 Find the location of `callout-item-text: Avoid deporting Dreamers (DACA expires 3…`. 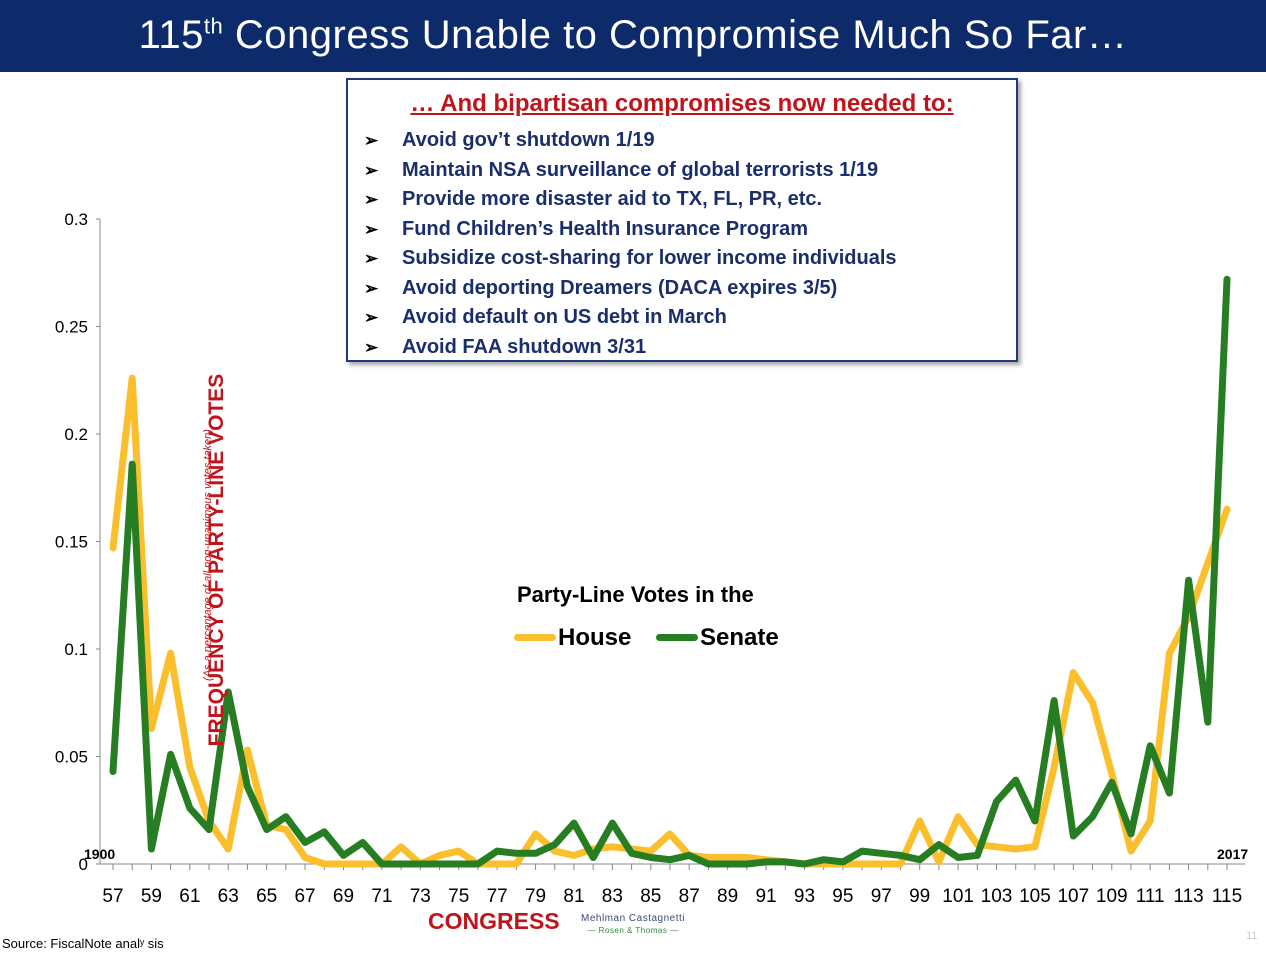

callout-item-text: Avoid deporting Dreamers (DACA expires 3… is located at coordinates (620, 287).